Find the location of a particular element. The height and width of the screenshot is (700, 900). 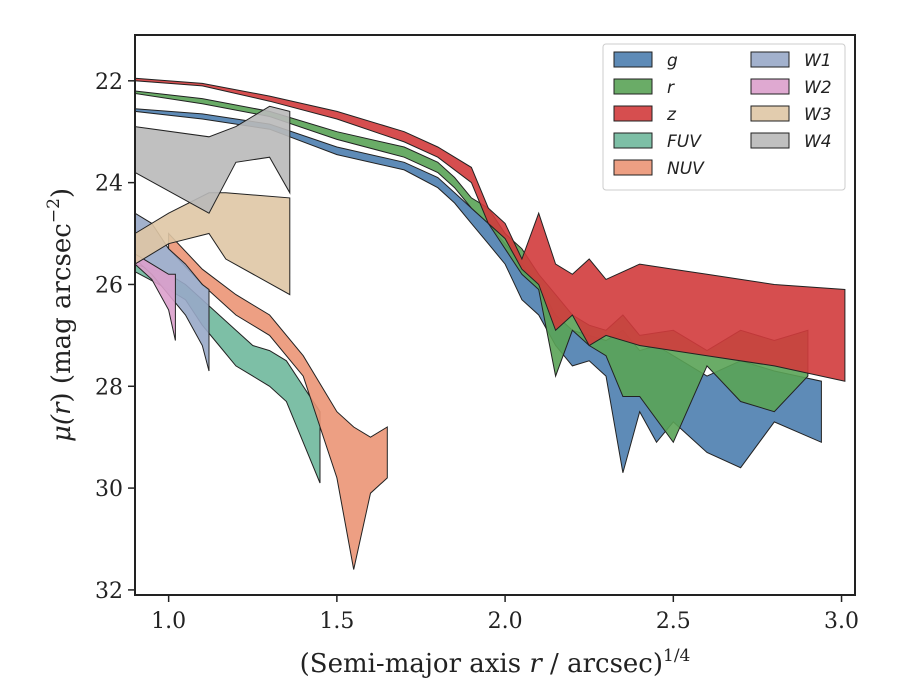

legend-swatch-w2 is located at coordinates (770, 86).